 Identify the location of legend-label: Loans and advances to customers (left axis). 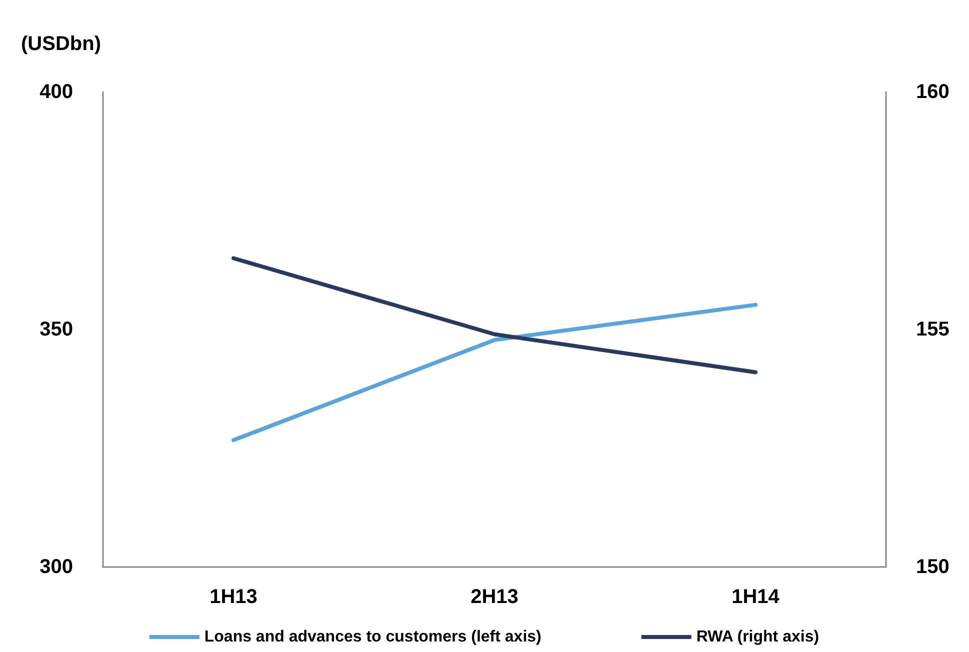
(373, 637).